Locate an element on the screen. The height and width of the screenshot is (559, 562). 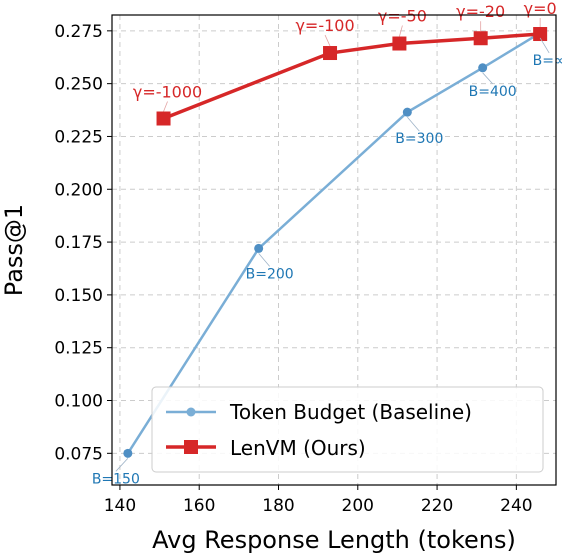
series-line-lenvm is located at coordinates (351, 76).